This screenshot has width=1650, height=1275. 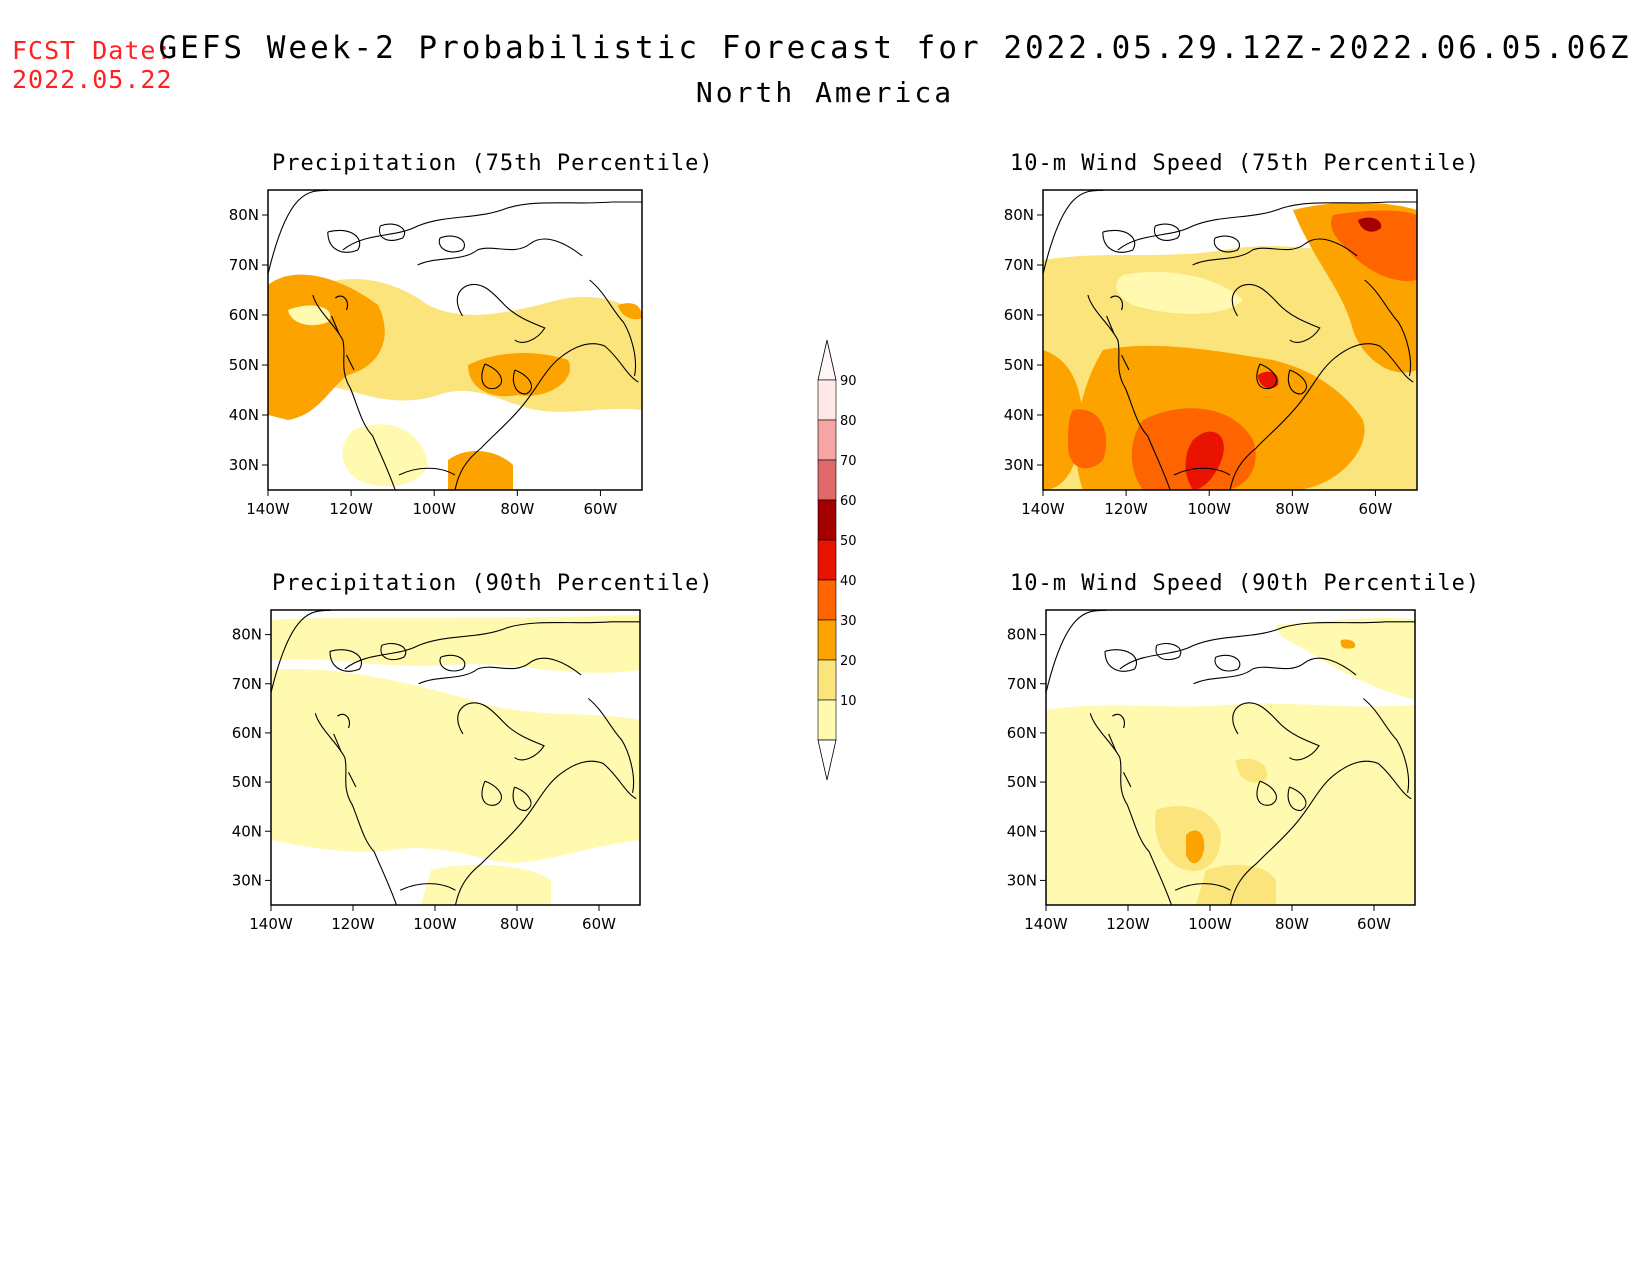 I want to click on colorbar-label: 70, so click(x=848, y=461).